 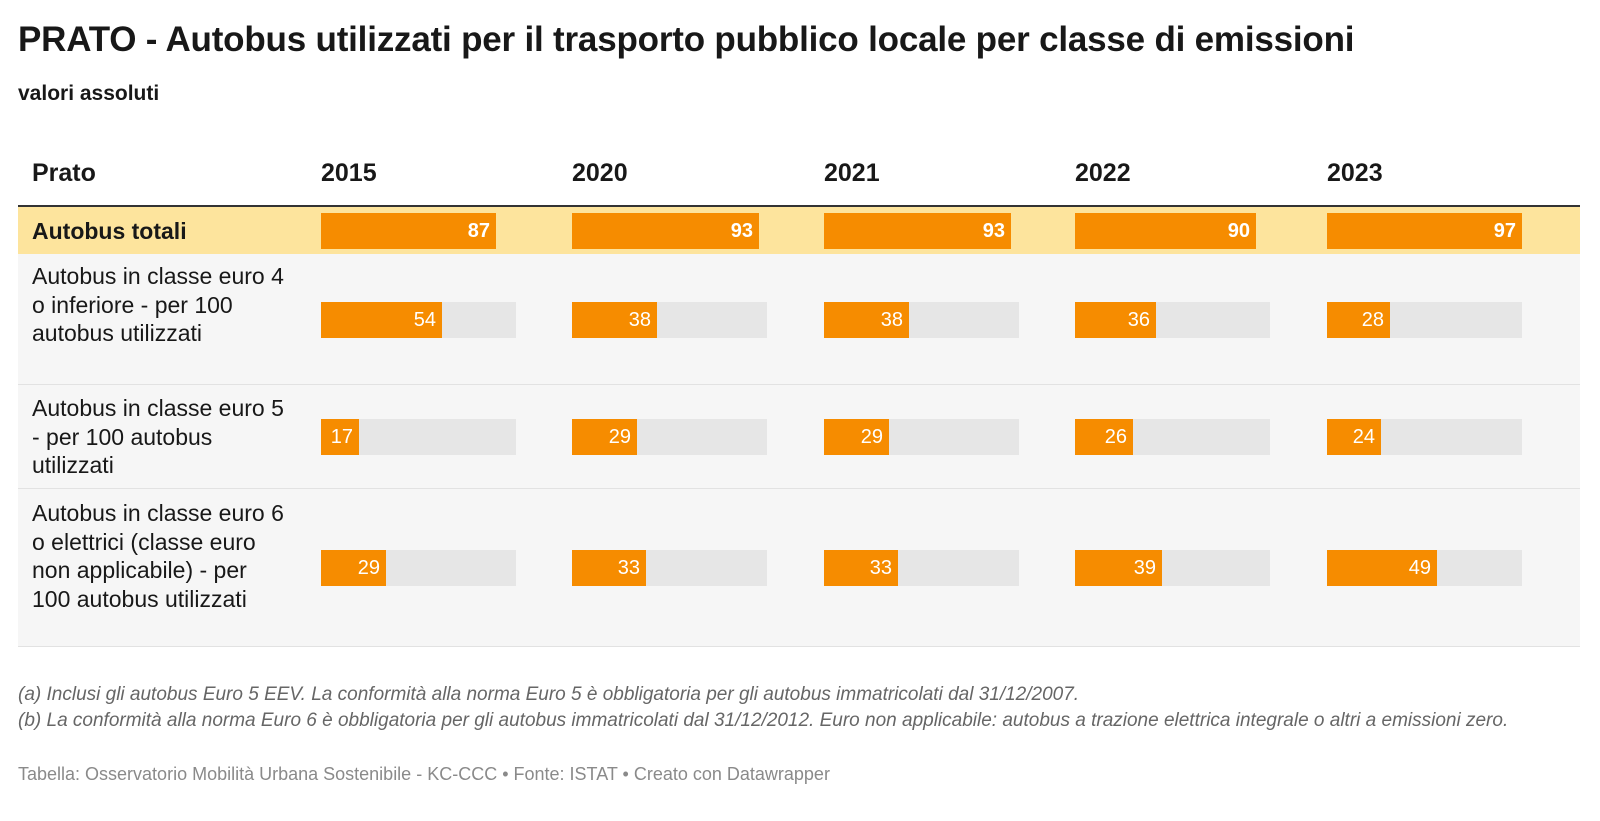 I want to click on bar-cell: 87, so click(x=418, y=231).